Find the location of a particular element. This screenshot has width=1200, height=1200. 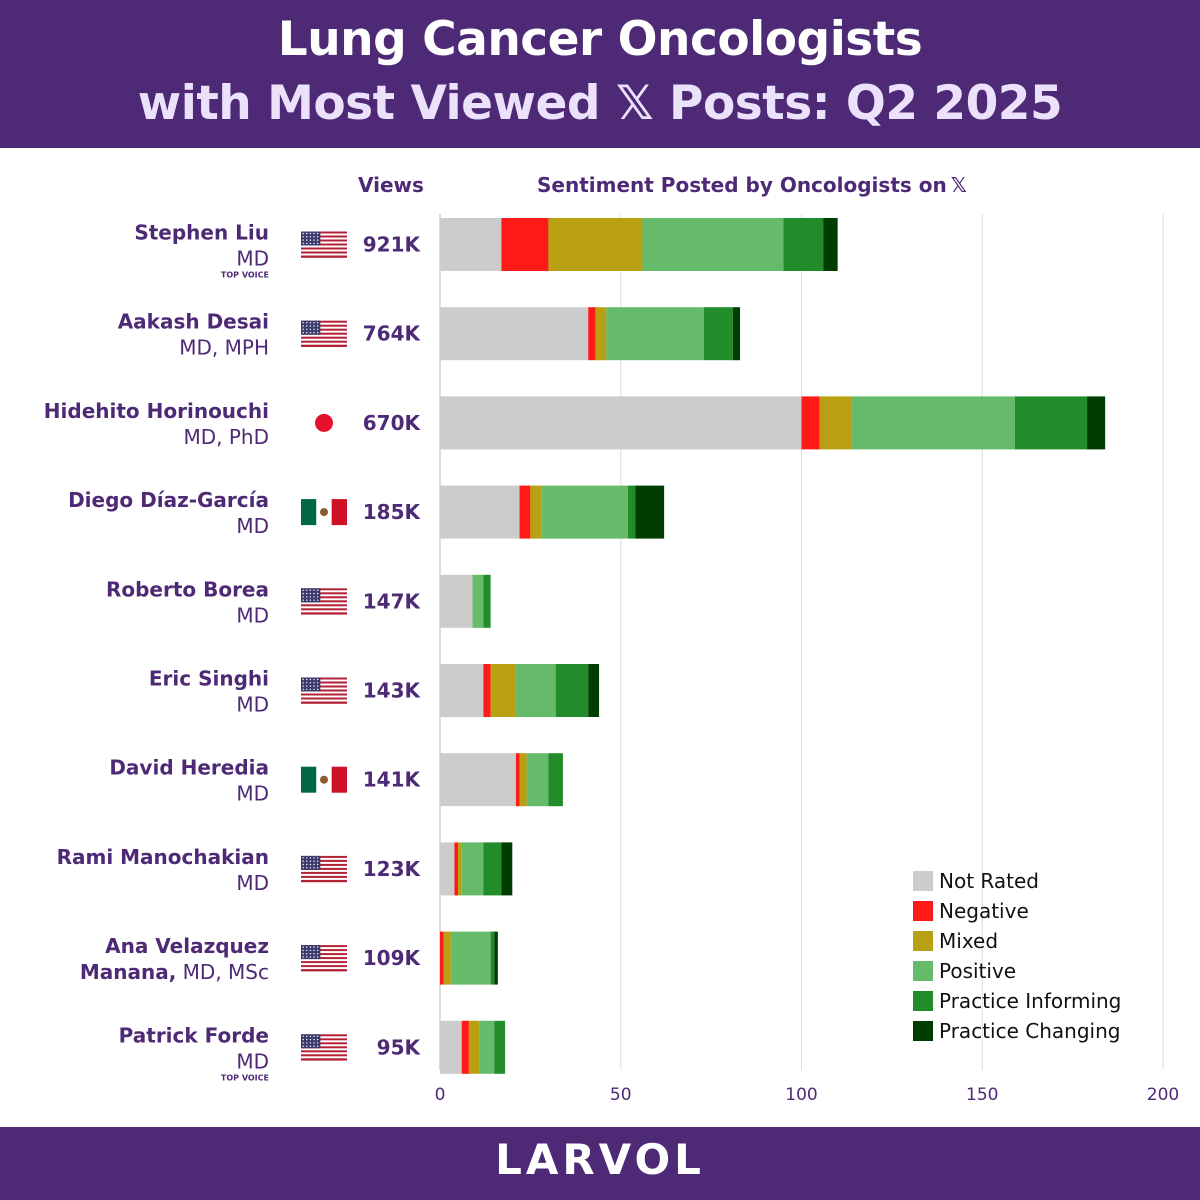

oncologist-credentials: MD, MSc is located at coordinates (222, 972).